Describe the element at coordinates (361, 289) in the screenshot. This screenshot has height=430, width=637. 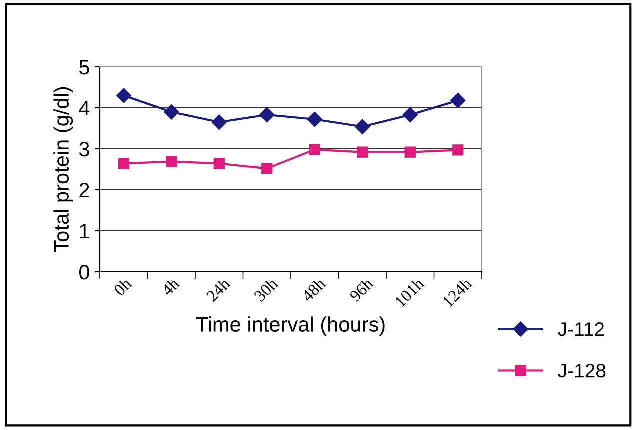
I see `x-tick-label: 96h` at that location.